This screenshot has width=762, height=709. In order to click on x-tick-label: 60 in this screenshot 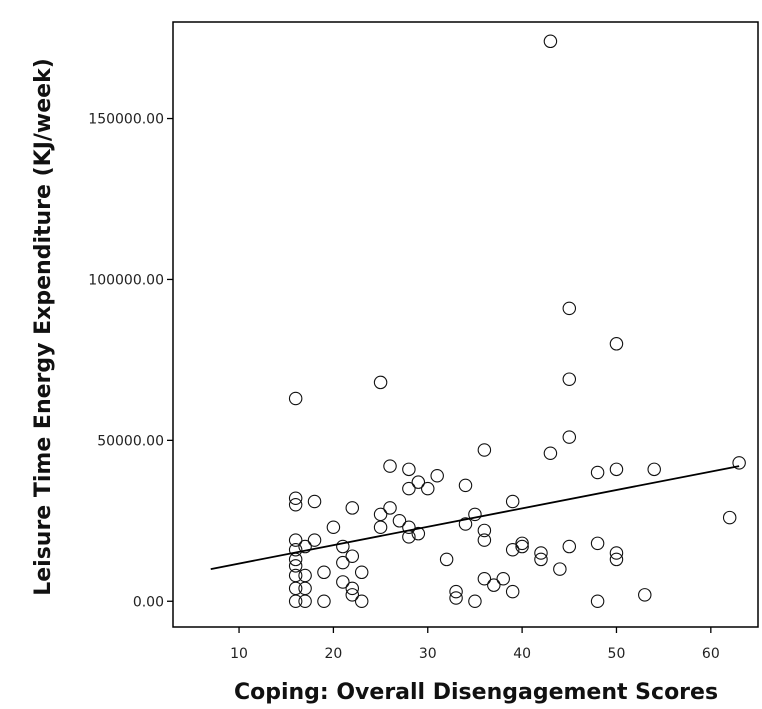, I will do `click(711, 654)`.